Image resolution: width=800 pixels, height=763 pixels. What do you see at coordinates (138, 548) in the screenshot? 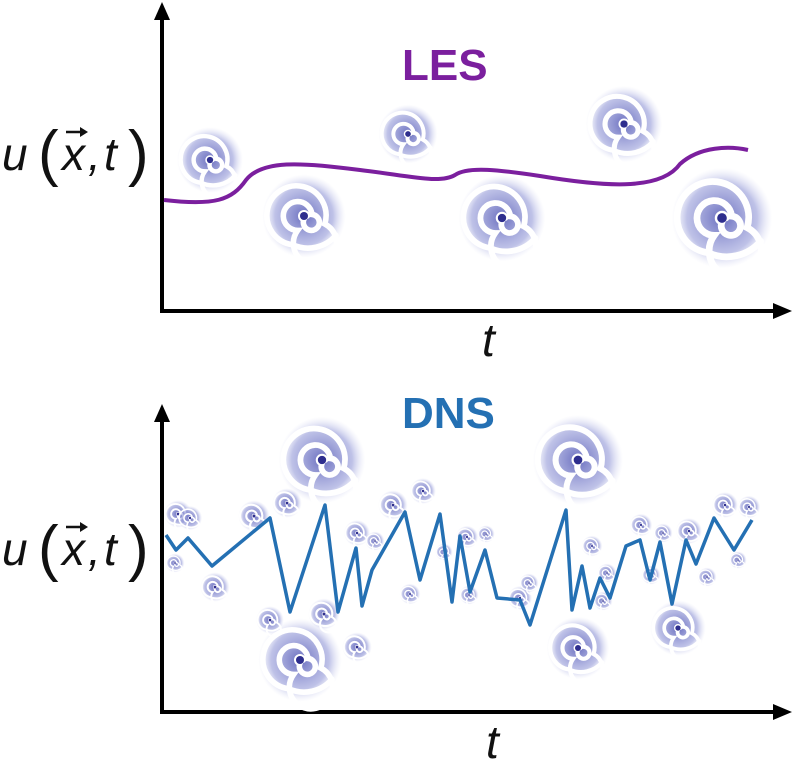
I see `dns-close-paren: )` at bounding box center [138, 548].